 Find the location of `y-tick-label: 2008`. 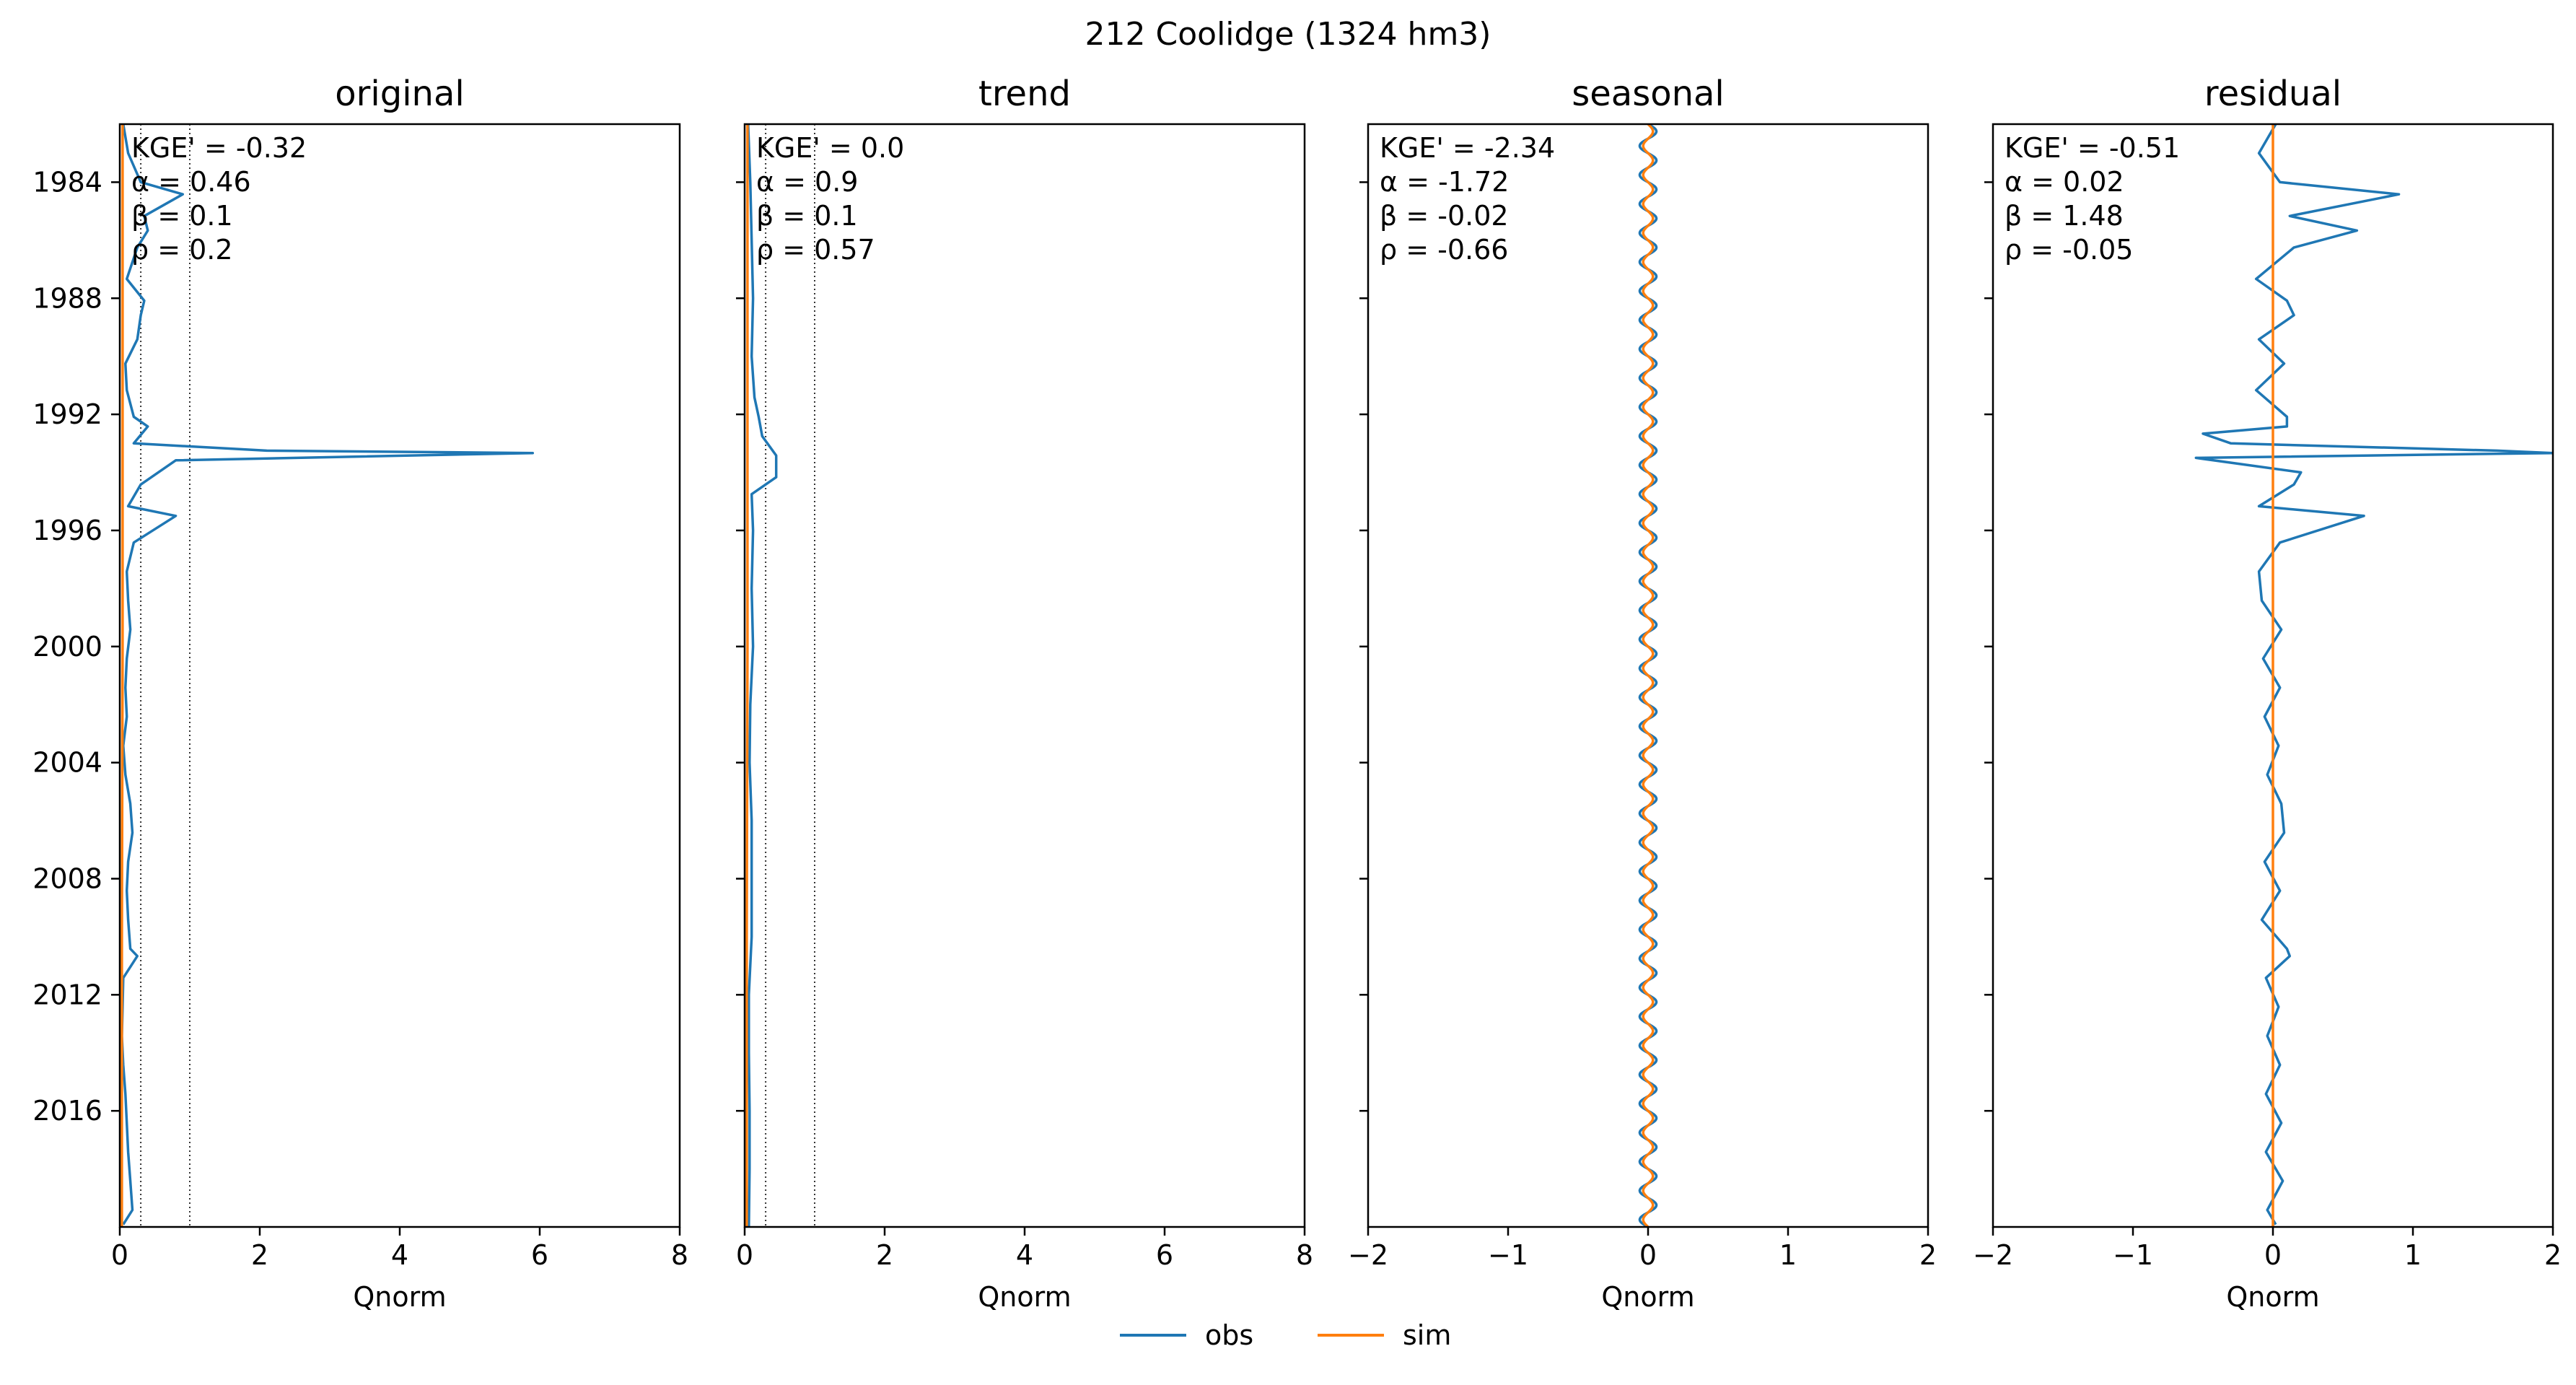

y-tick-label: 2008 is located at coordinates (67, 878).